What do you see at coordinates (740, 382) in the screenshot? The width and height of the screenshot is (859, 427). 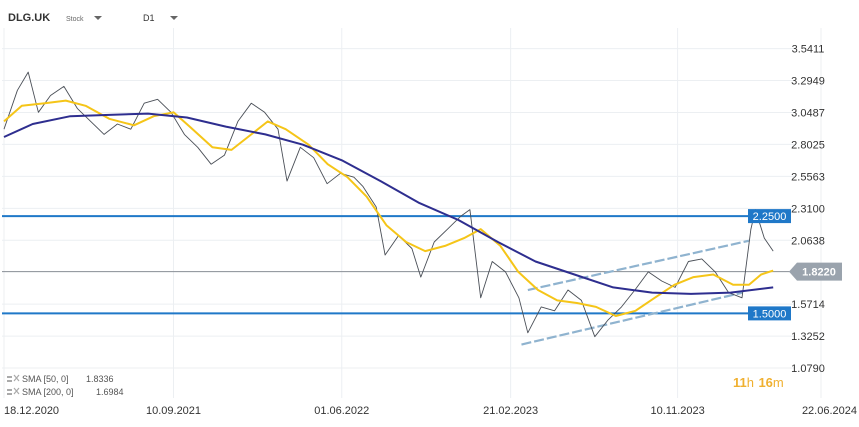 I see `timer-hours: 11` at bounding box center [740, 382].